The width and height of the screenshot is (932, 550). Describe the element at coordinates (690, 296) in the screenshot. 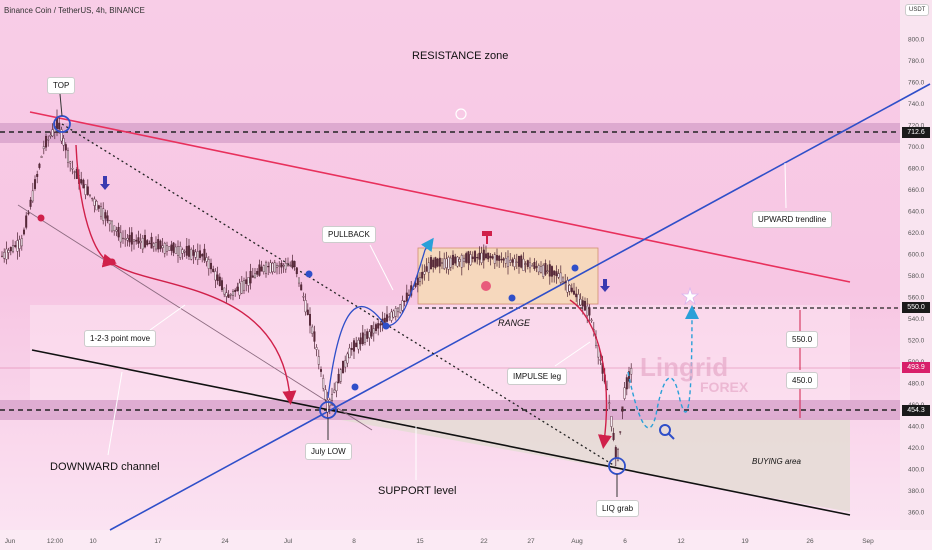

I see `star-icon` at that location.